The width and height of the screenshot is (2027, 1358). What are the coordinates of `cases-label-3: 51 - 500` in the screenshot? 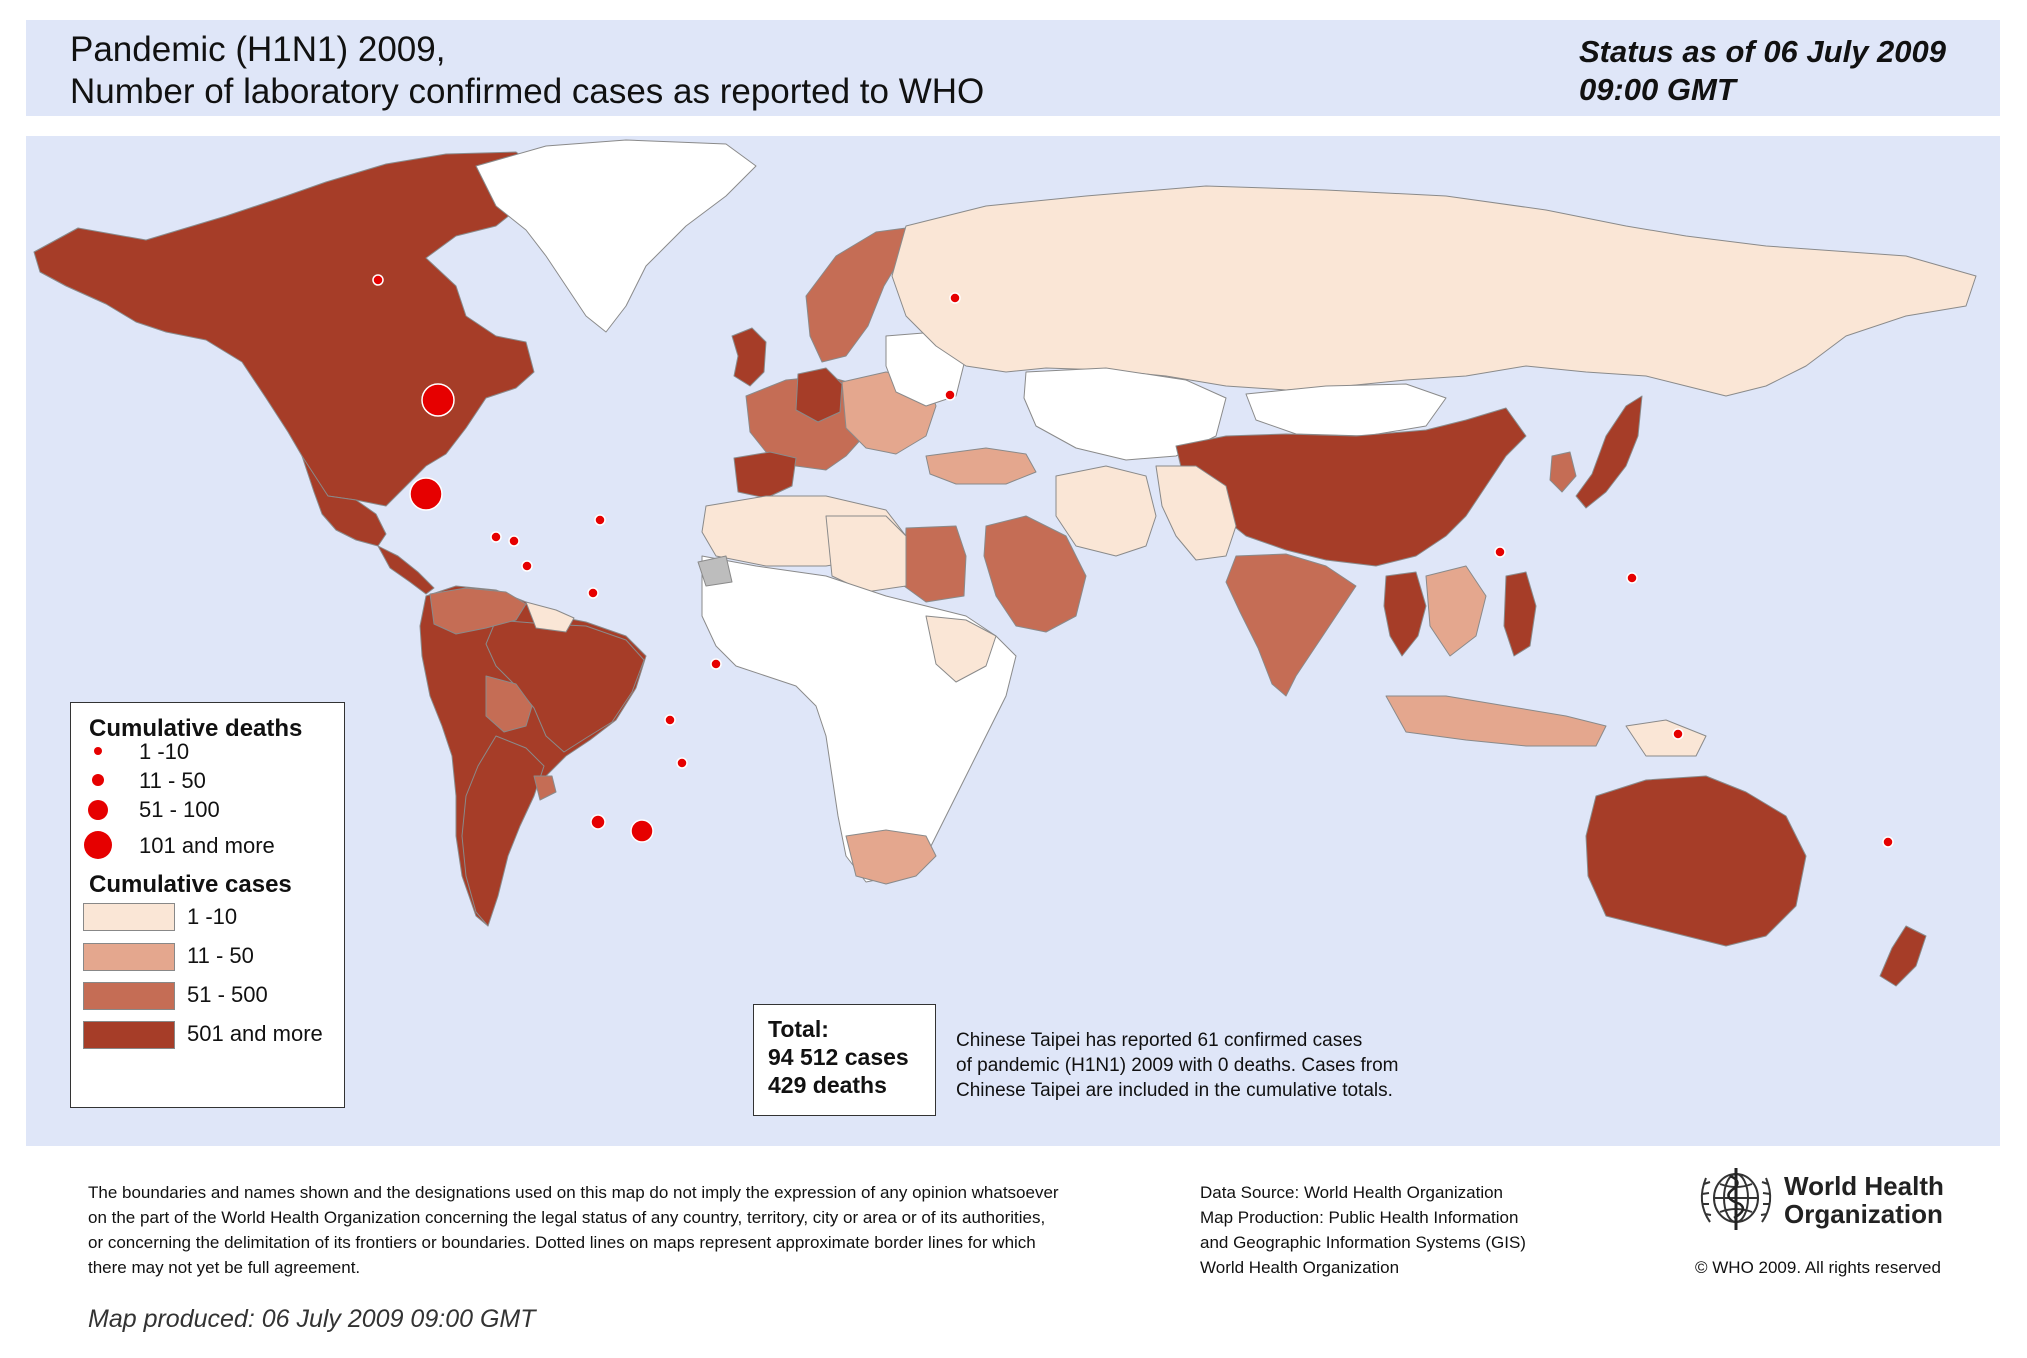 It's located at (227, 994).